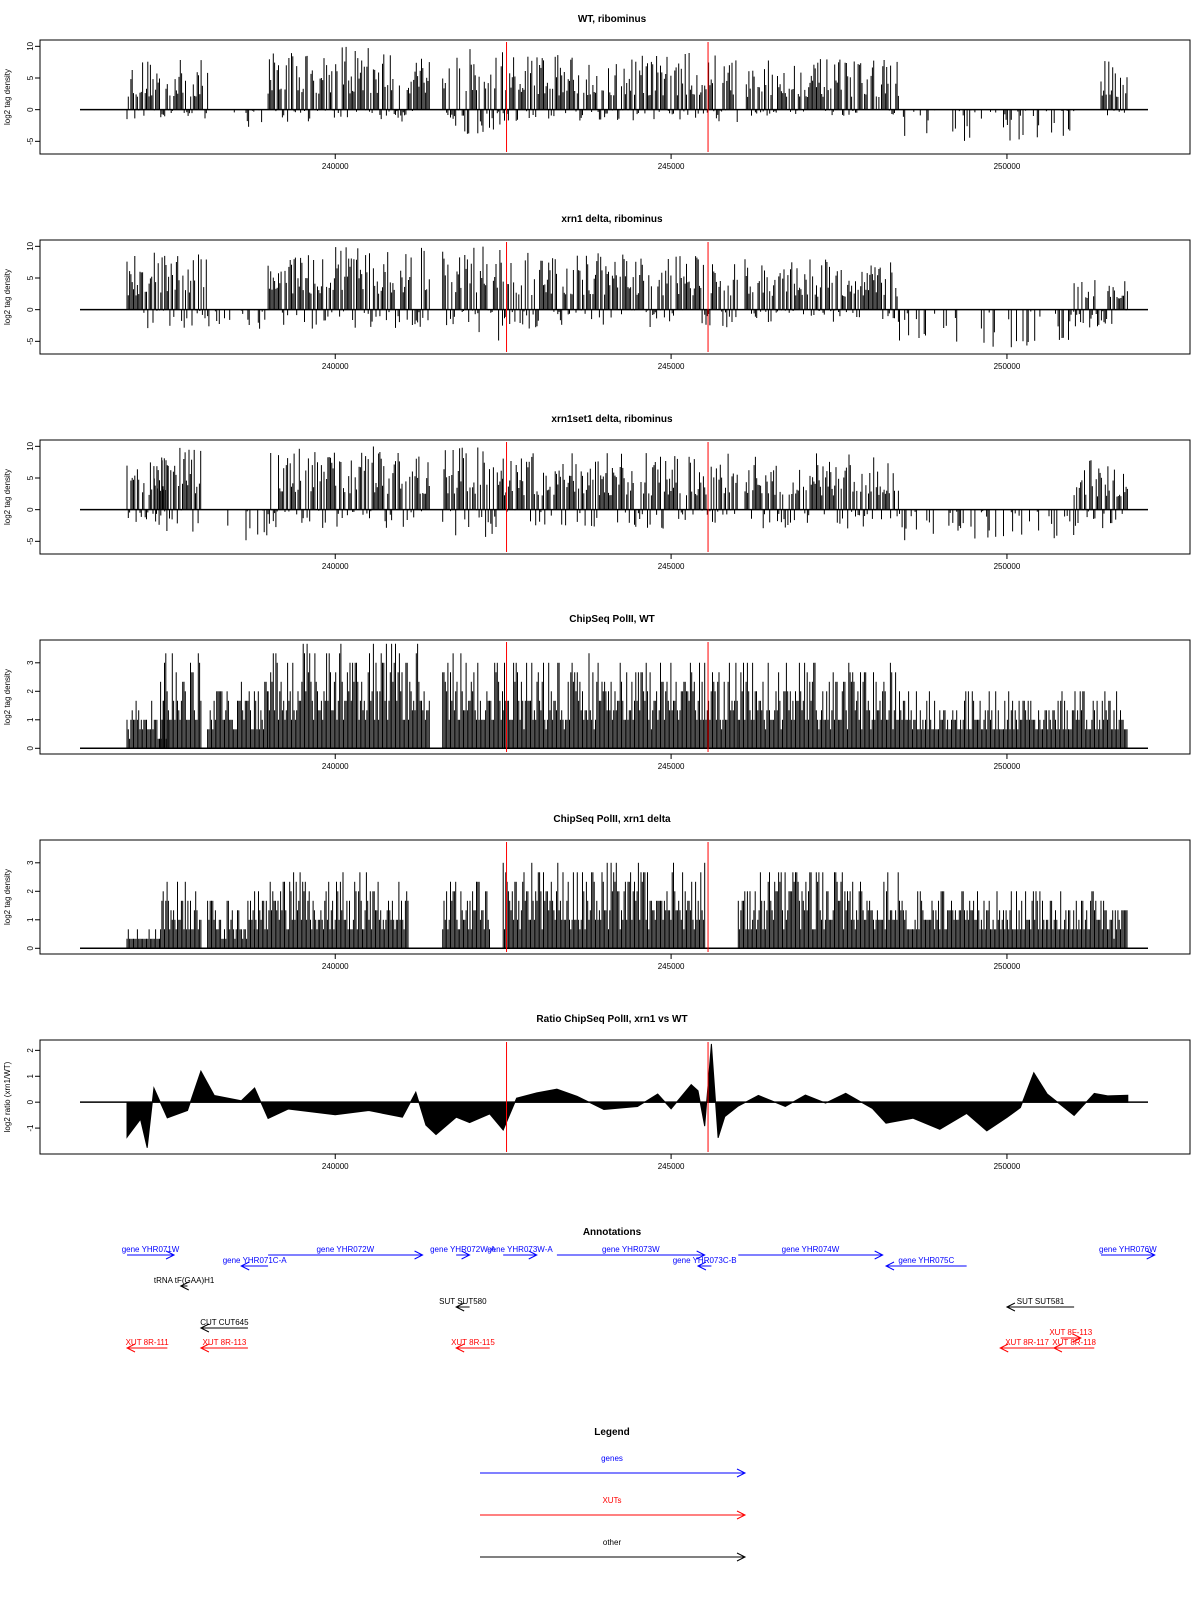 The image size is (1200, 1600). What do you see at coordinates (612, 1542) in the screenshot?
I see `legend-label: other` at bounding box center [612, 1542].